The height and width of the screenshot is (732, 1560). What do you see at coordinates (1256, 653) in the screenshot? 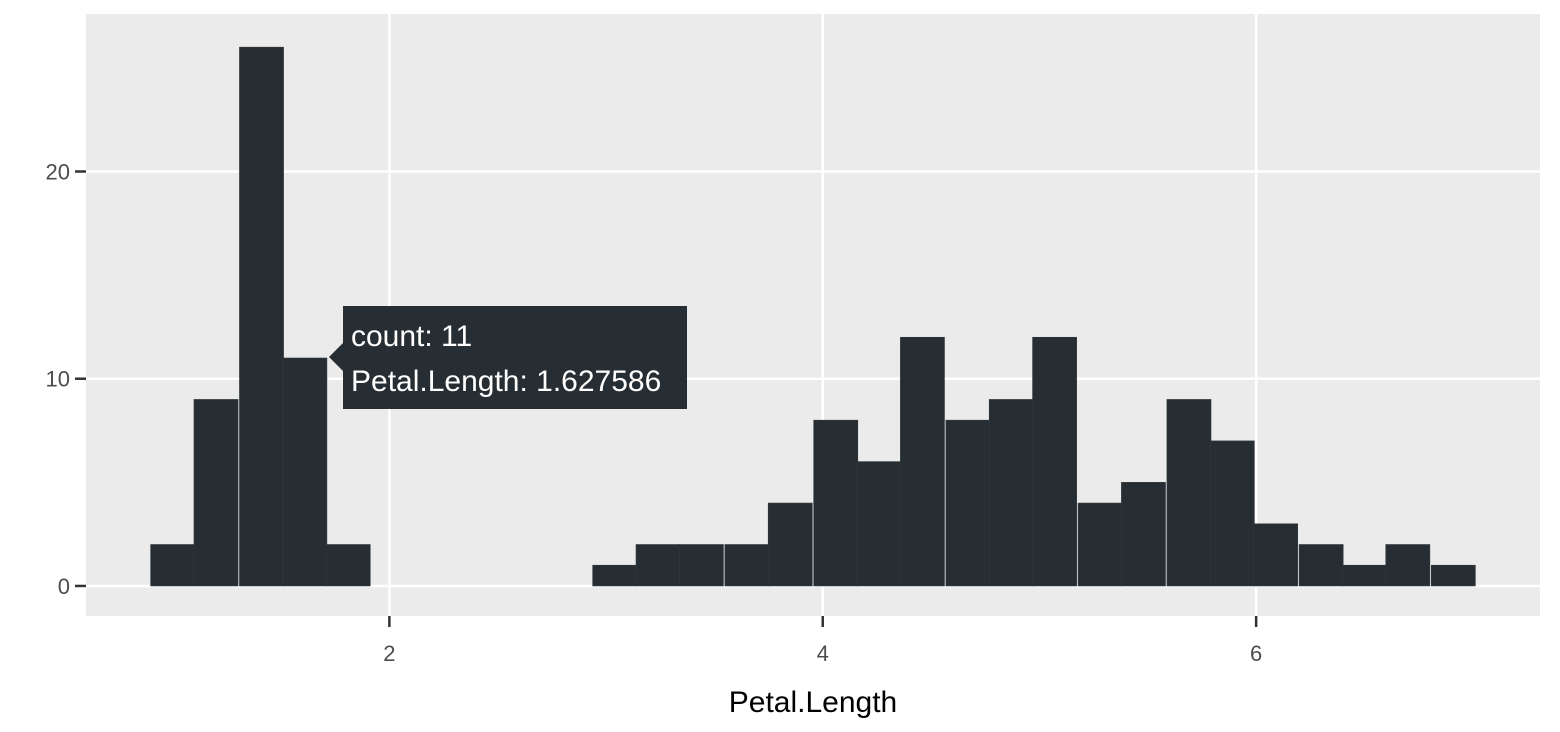
I see `x-tick-label: 6` at bounding box center [1256, 653].